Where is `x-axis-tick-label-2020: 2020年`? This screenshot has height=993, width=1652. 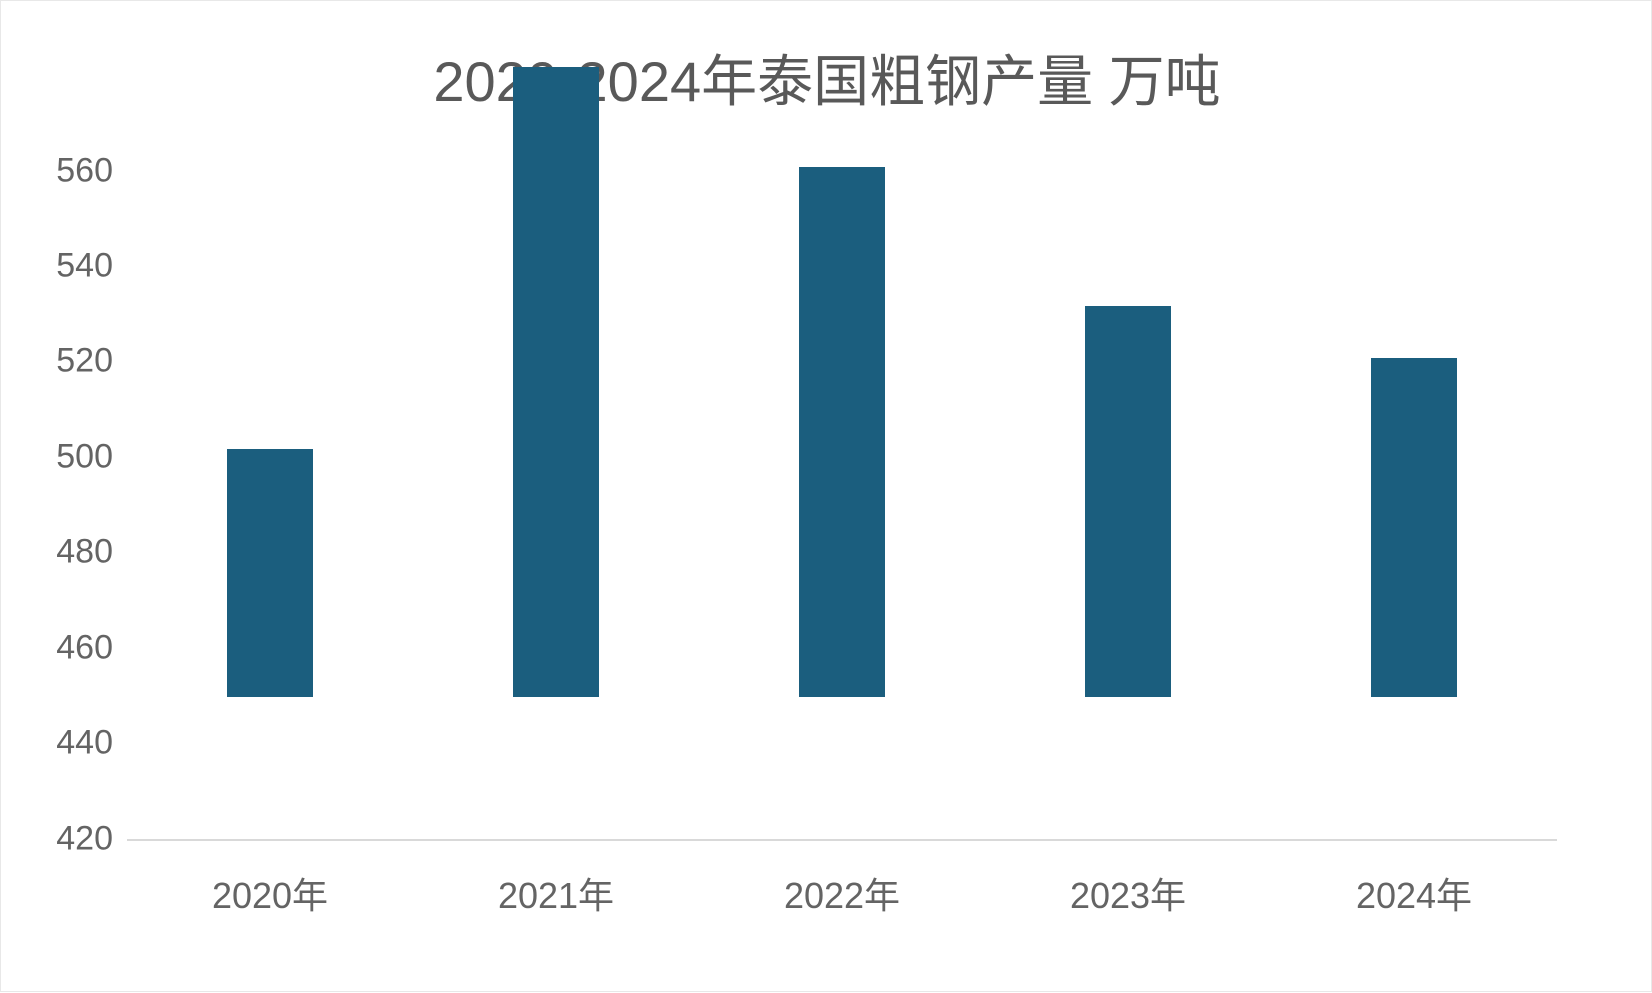
x-axis-tick-label-2020: 2020年 is located at coordinates (270, 895).